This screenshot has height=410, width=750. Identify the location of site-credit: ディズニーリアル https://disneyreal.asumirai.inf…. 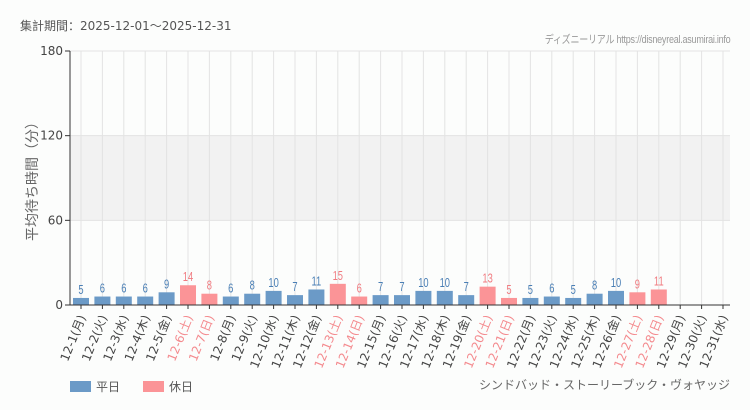
(637, 40).